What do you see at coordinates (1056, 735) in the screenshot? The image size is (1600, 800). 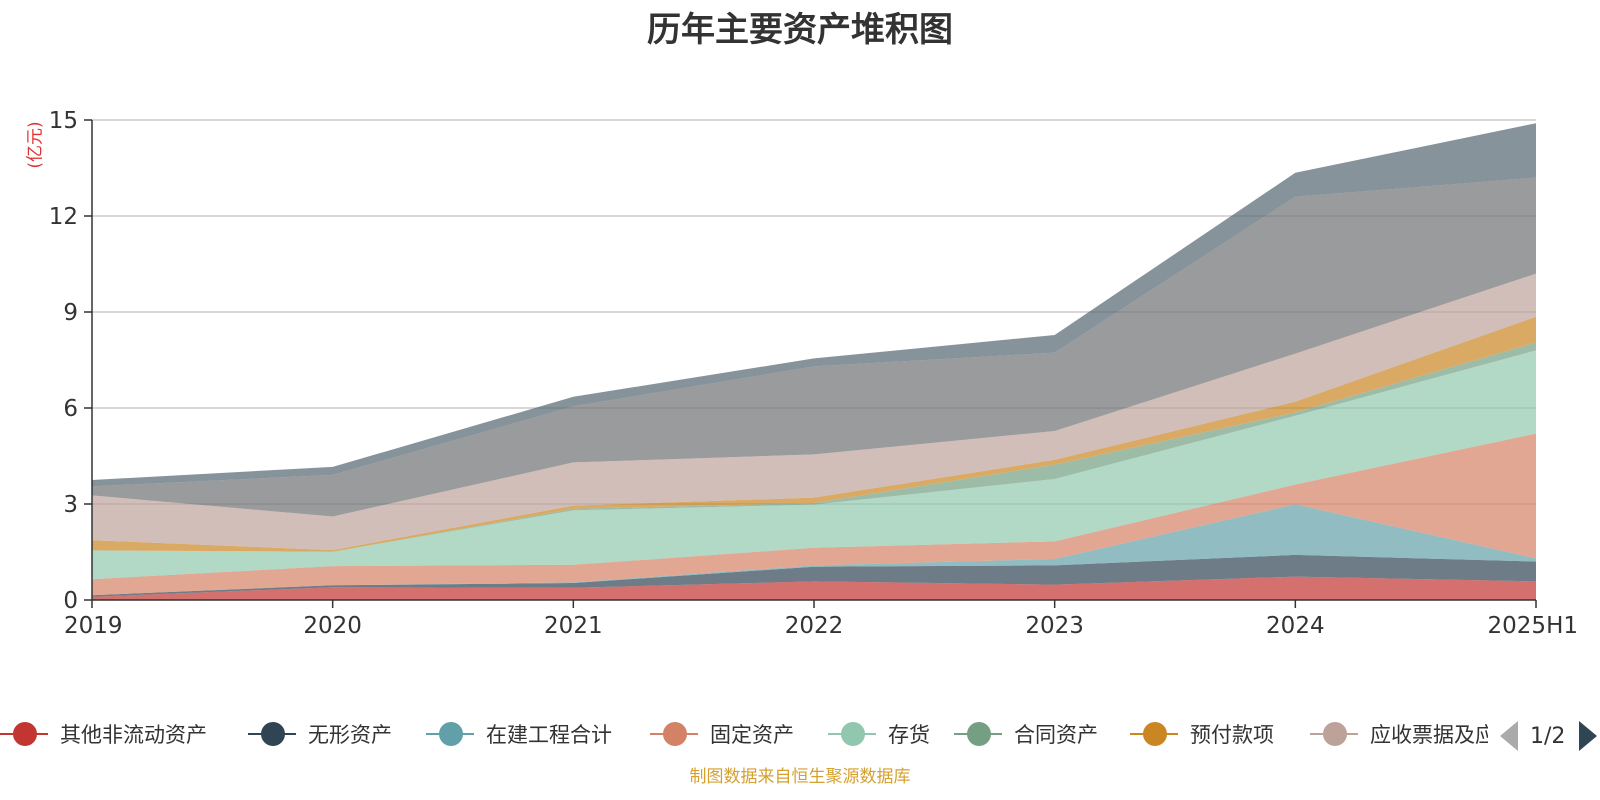 I see `legend-label: 合同资产` at bounding box center [1056, 735].